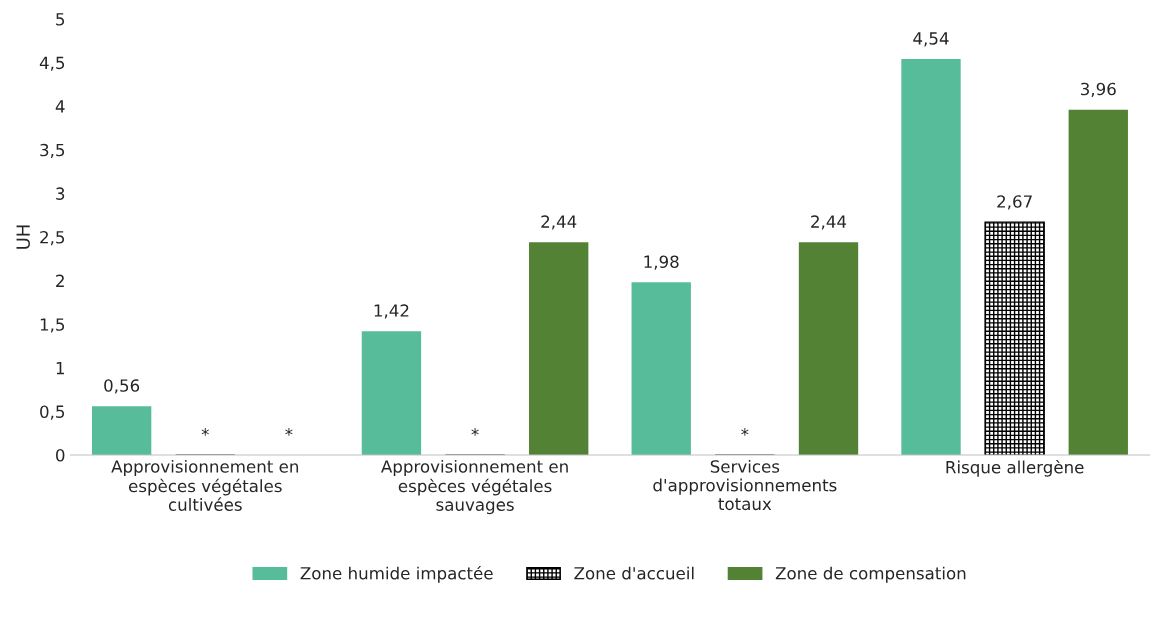 Image resolution: width=1173 pixels, height=632 pixels. Describe the element at coordinates (1014, 202) in the screenshot. I see `data-label: 2,67` at that location.